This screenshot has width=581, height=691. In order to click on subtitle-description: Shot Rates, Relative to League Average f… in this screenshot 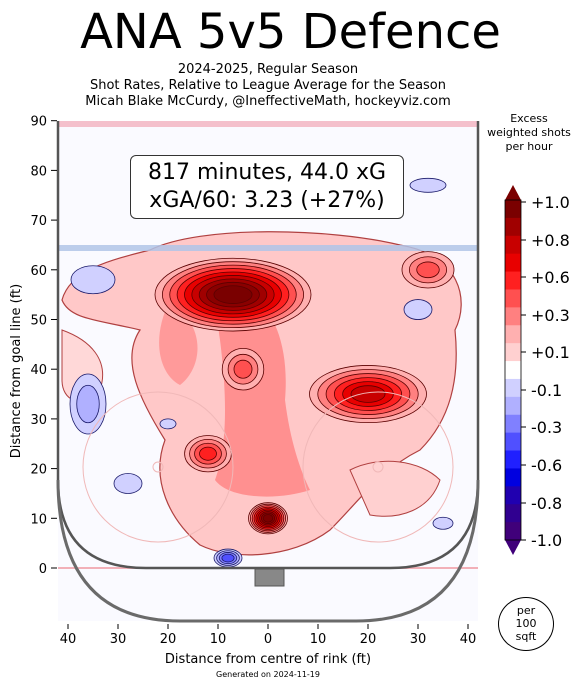, I will do `click(268, 85)`.